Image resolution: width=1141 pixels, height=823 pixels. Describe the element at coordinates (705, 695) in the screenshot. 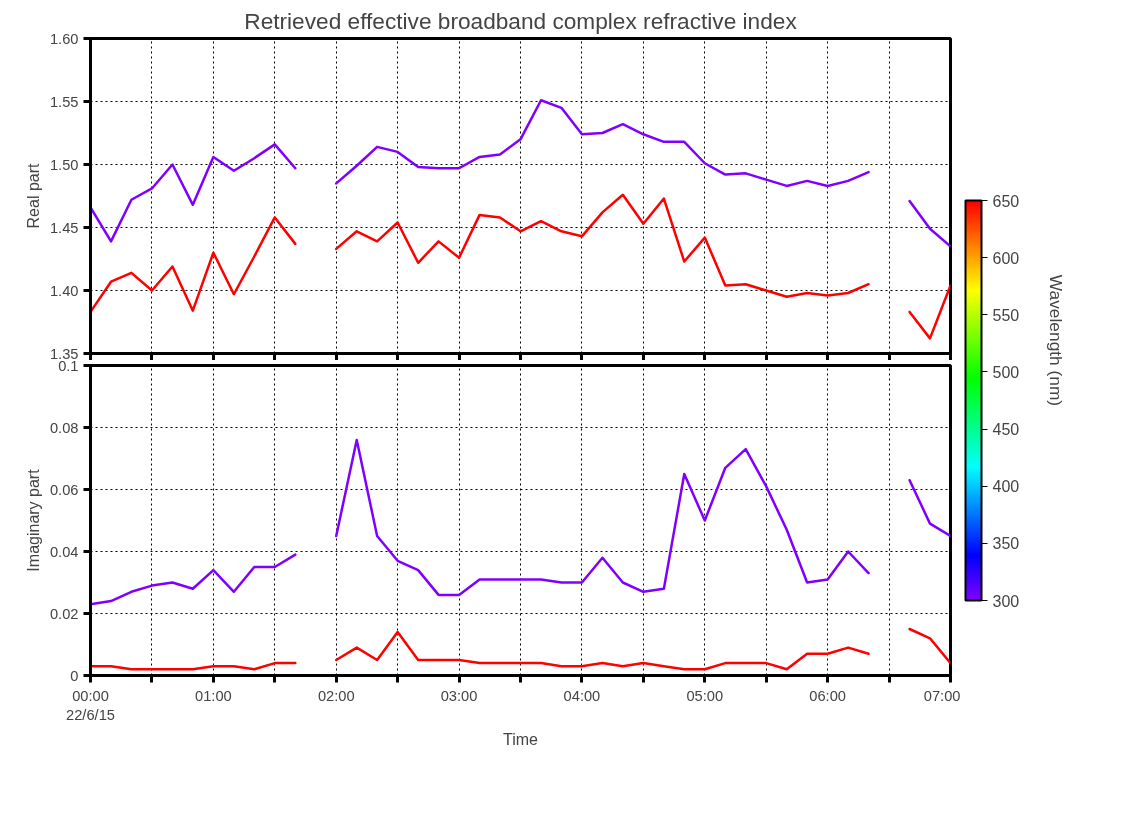

I see `x-tick-label: 05:00` at that location.